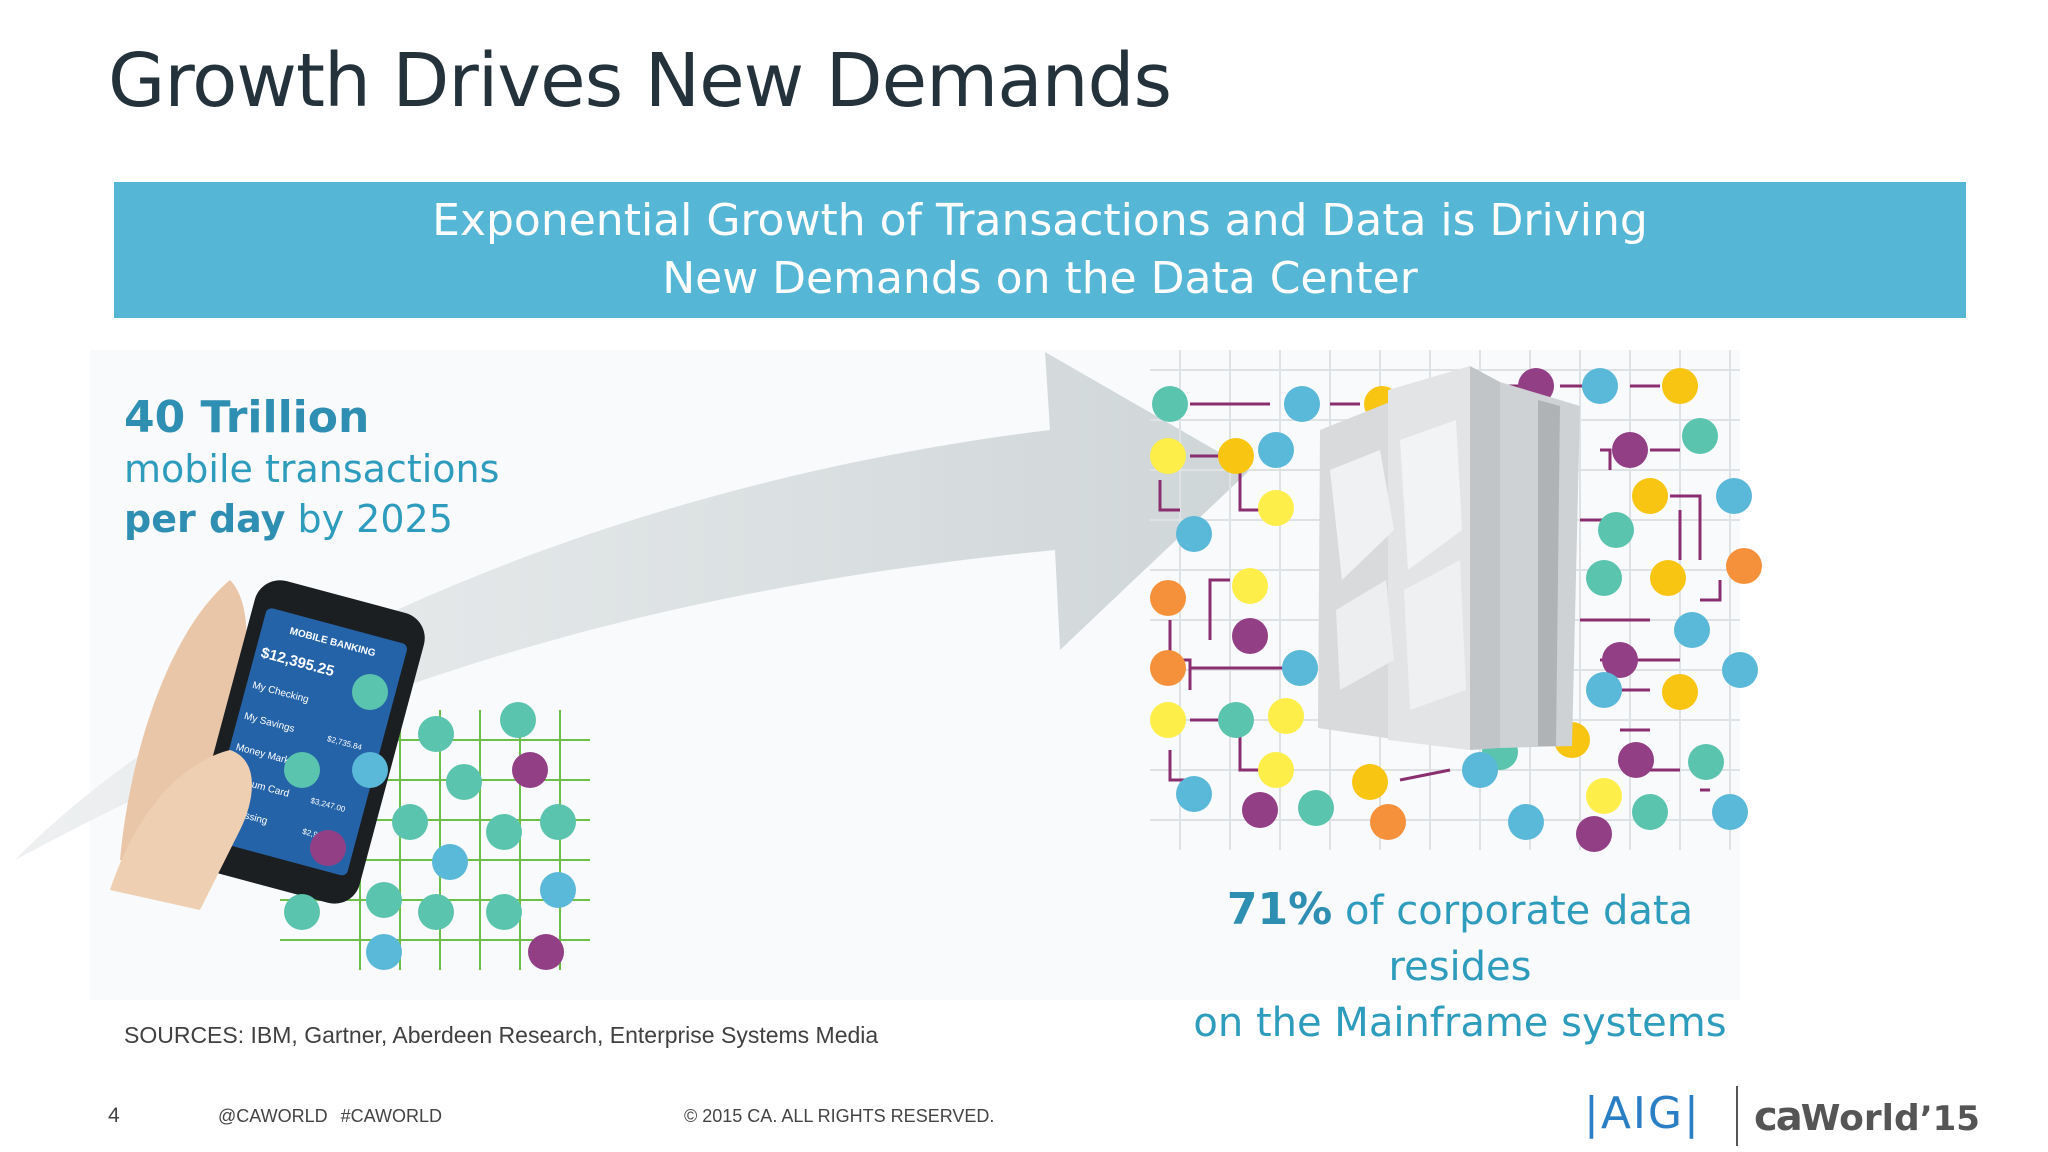  I want to click on banner-line-2: New Demands on the Data Center, so click(1040, 278).